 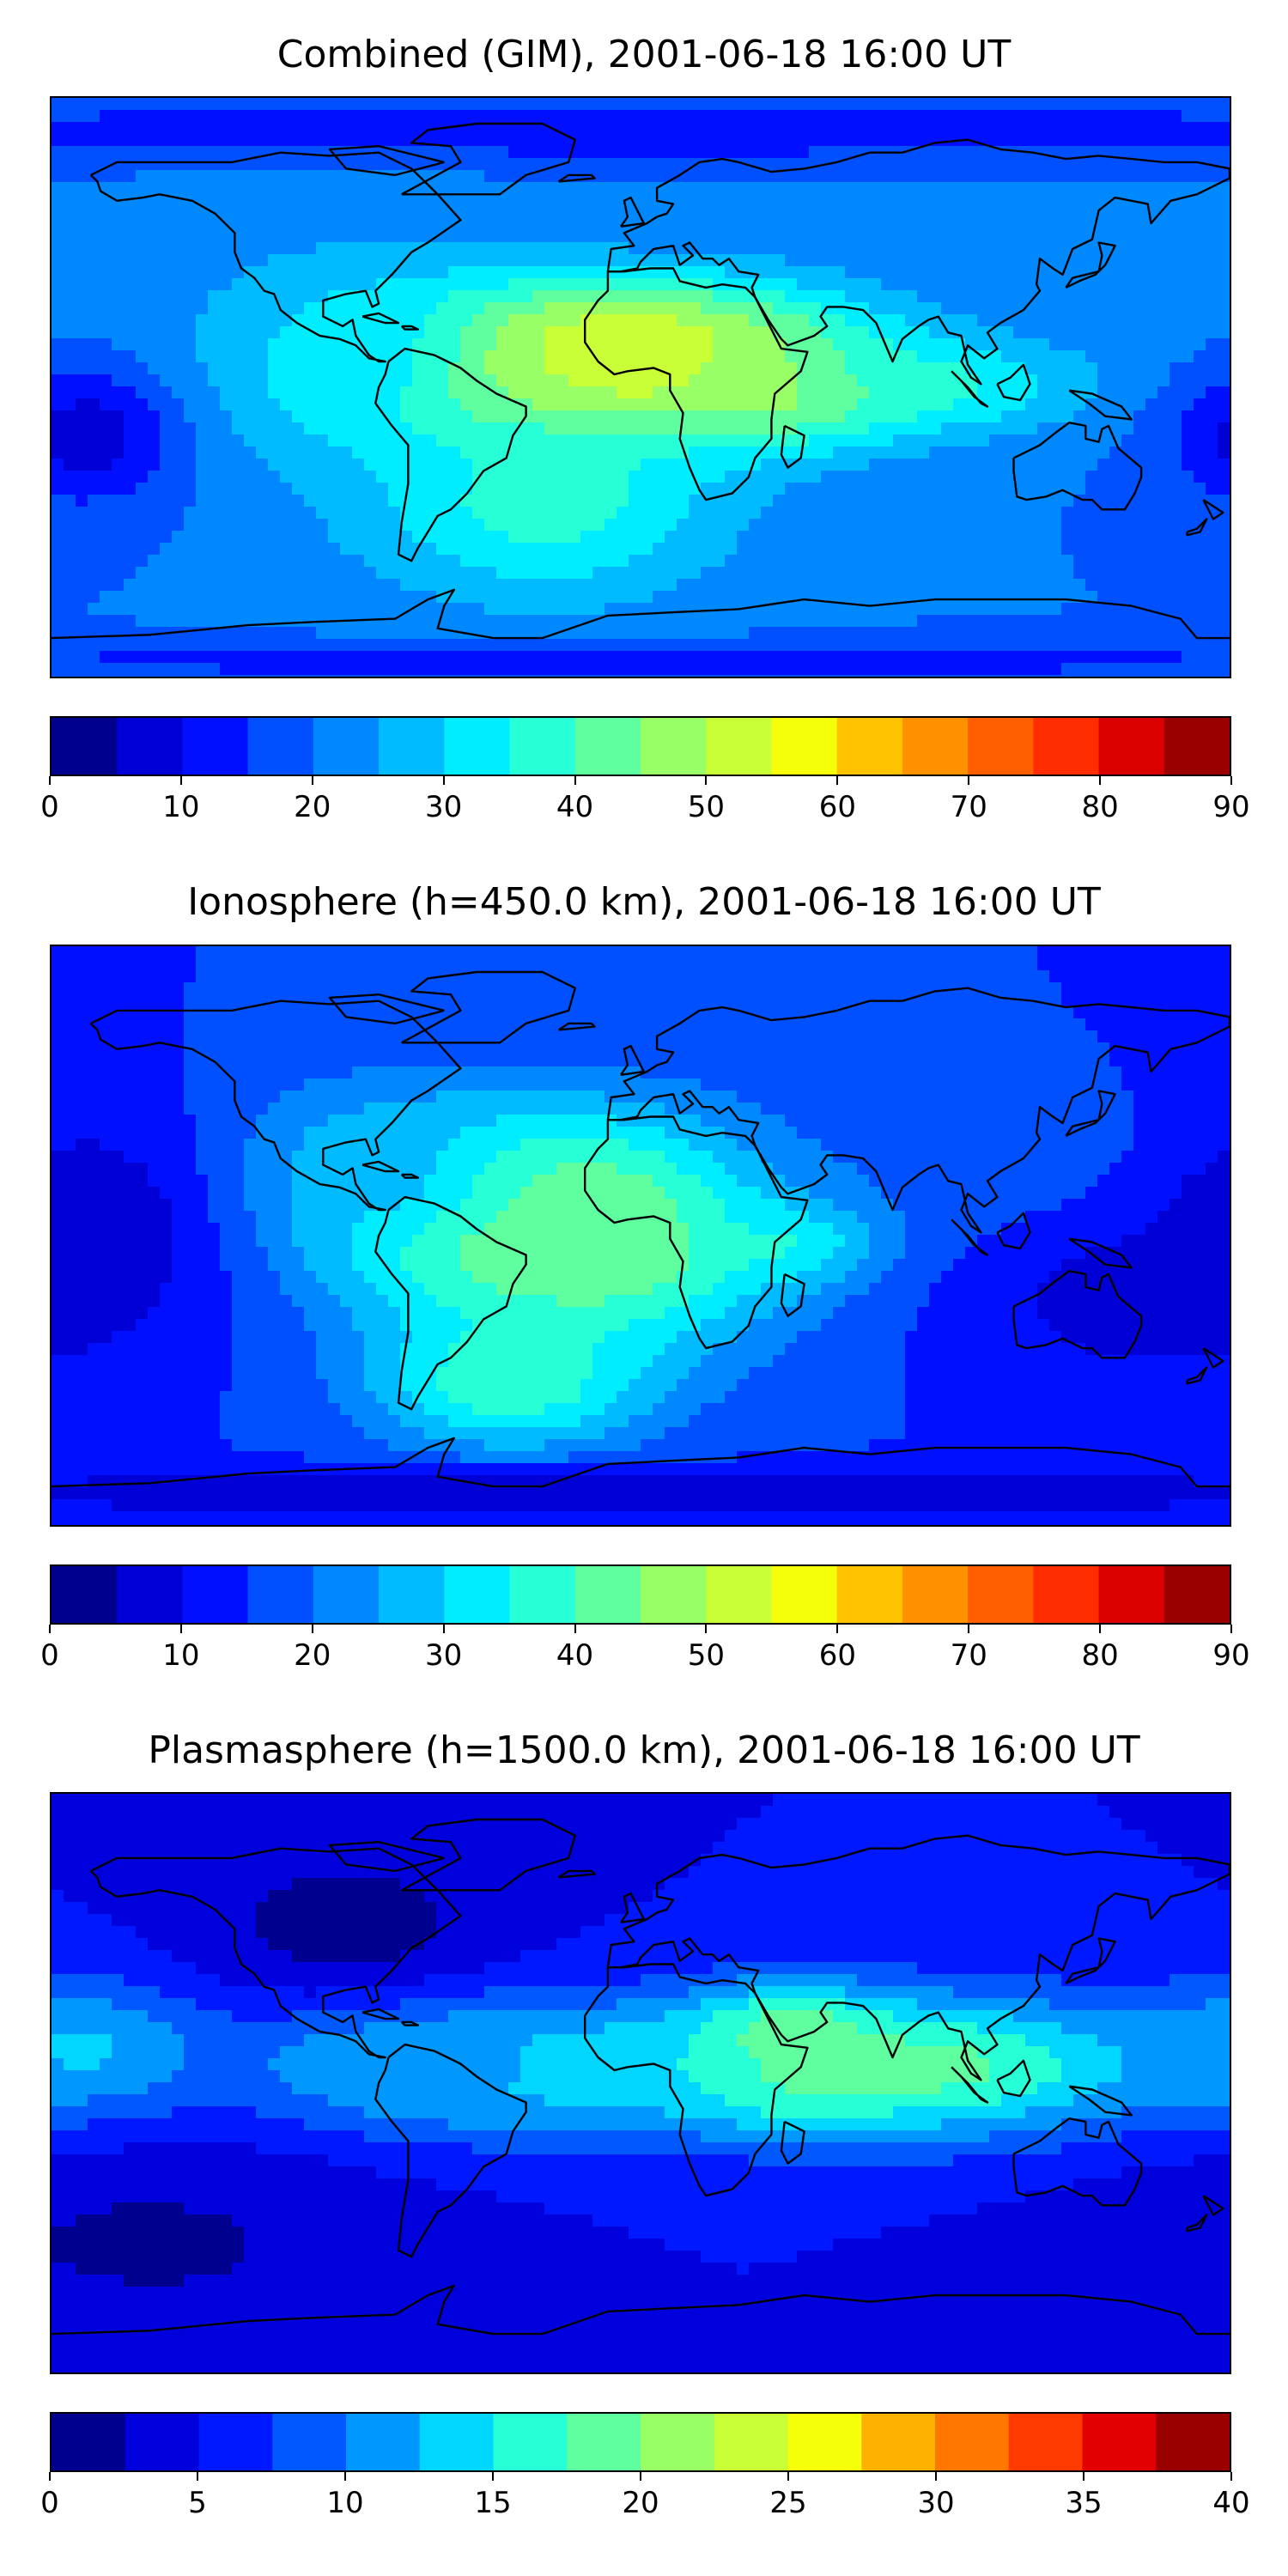 I want to click on colorbar-tick-label: 70, so click(x=969, y=807).